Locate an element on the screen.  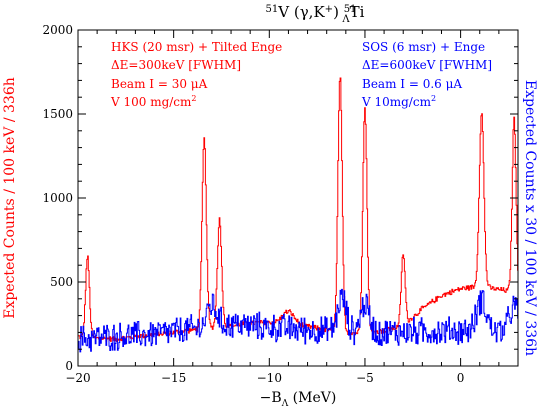
hks-line4-text: V 100 mg/cm is located at coordinates (151, 102).